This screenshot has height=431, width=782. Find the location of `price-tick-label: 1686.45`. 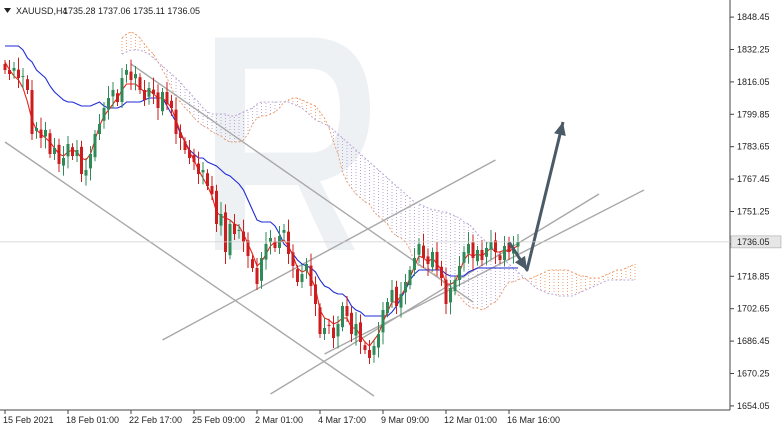

price-tick-label: 1686.45 is located at coordinates (753, 341).